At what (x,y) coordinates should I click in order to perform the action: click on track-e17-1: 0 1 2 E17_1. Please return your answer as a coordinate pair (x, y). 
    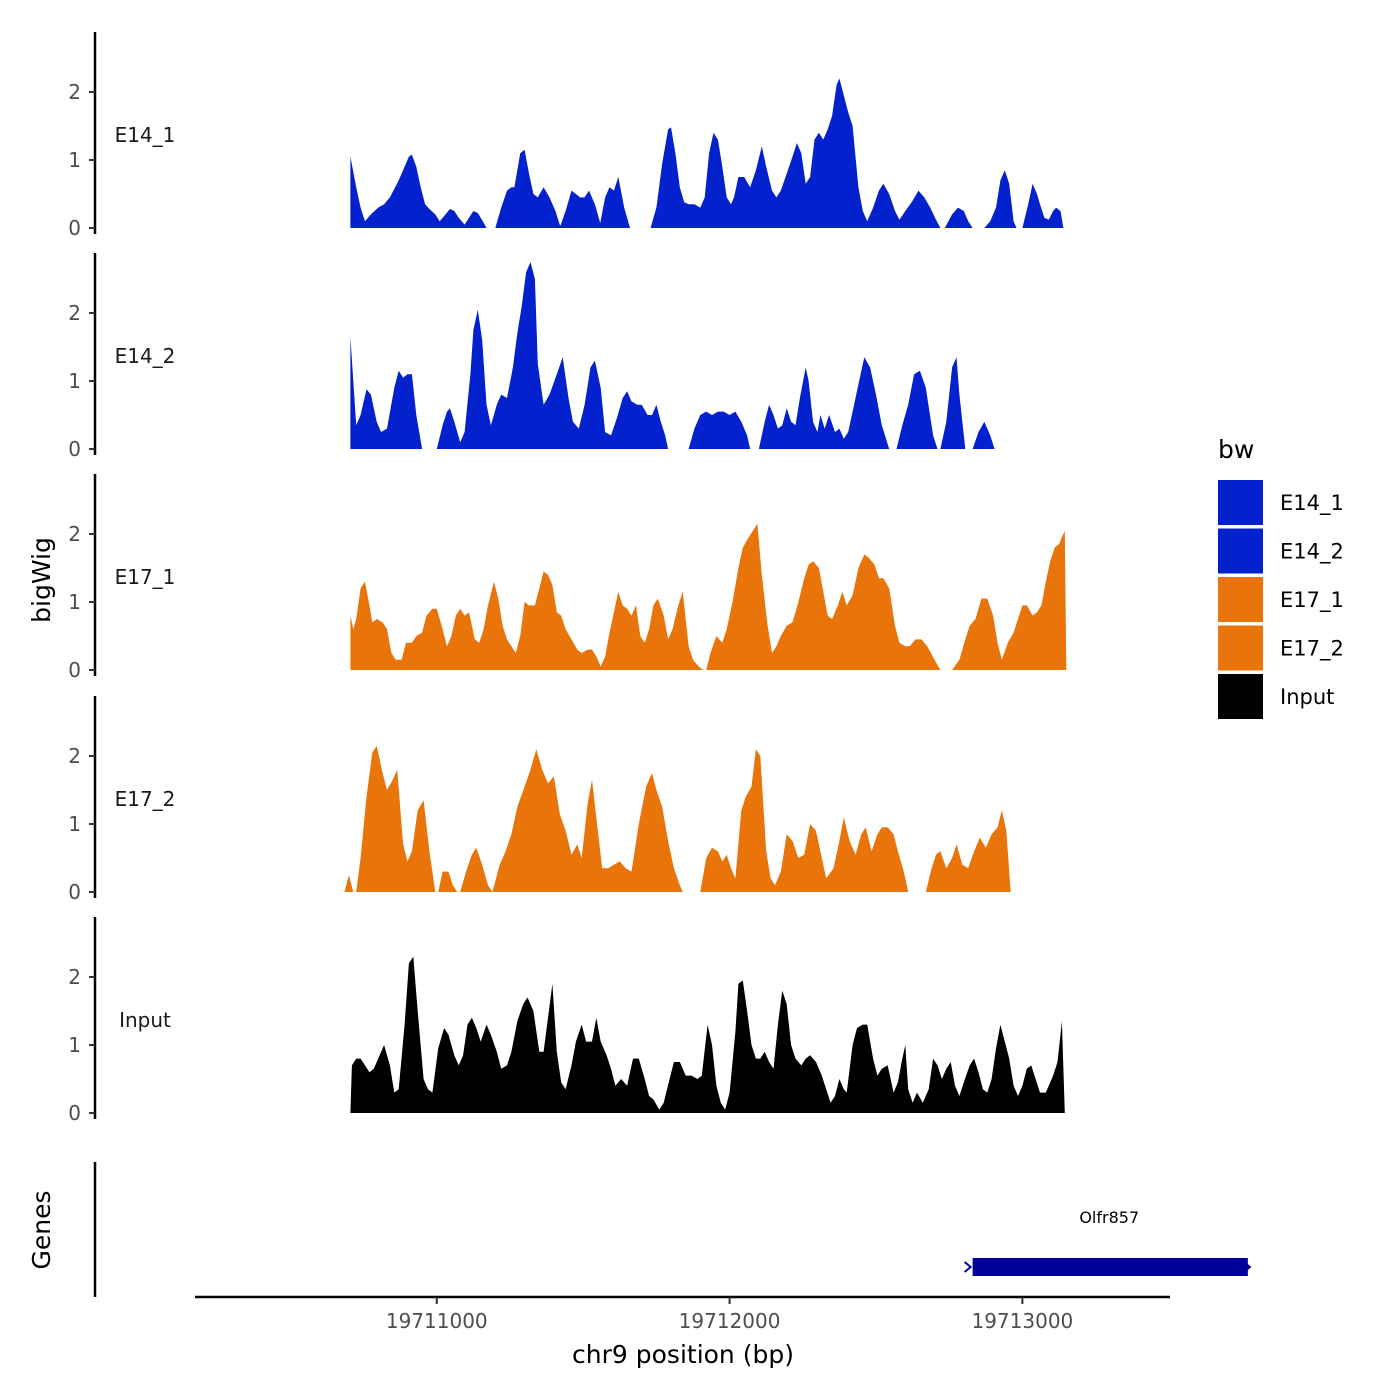
    Looking at the image, I should click on (567, 578).